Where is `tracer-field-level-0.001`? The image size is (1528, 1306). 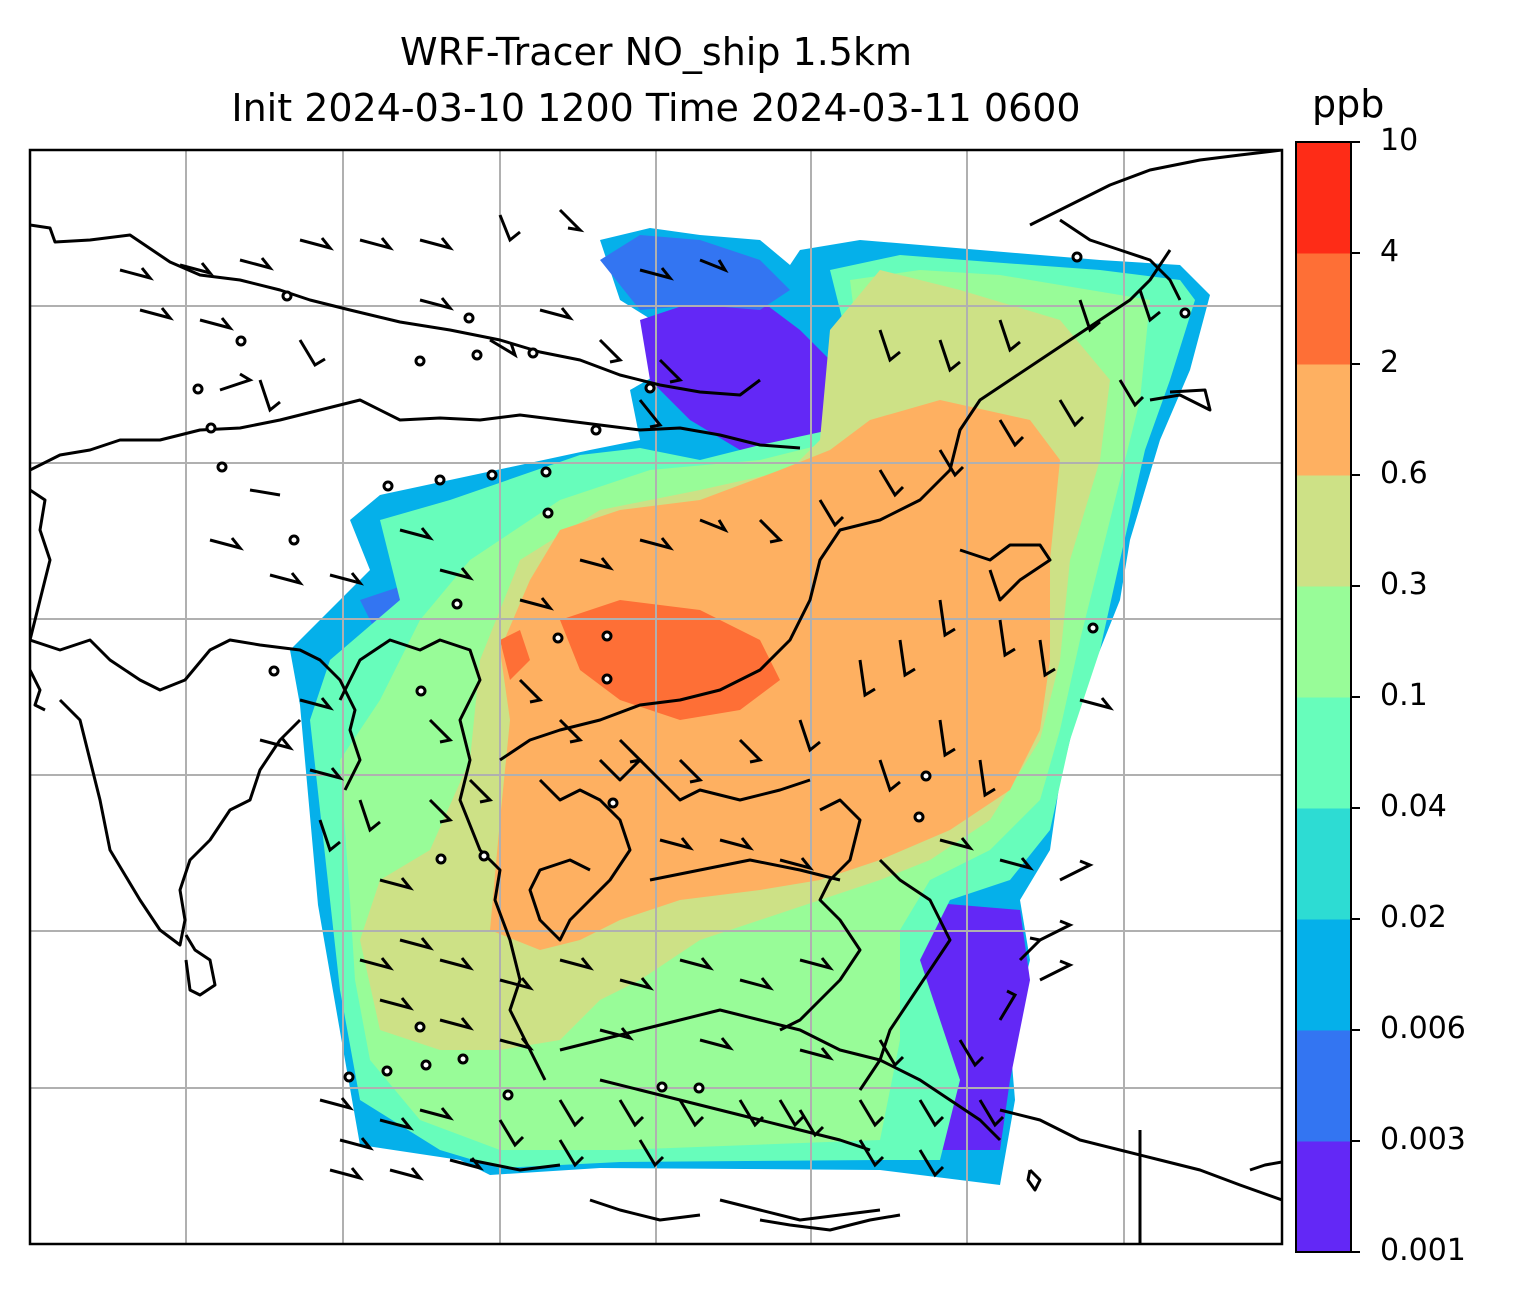 tracer-field-level-0.001 is located at coordinates (745, 380).